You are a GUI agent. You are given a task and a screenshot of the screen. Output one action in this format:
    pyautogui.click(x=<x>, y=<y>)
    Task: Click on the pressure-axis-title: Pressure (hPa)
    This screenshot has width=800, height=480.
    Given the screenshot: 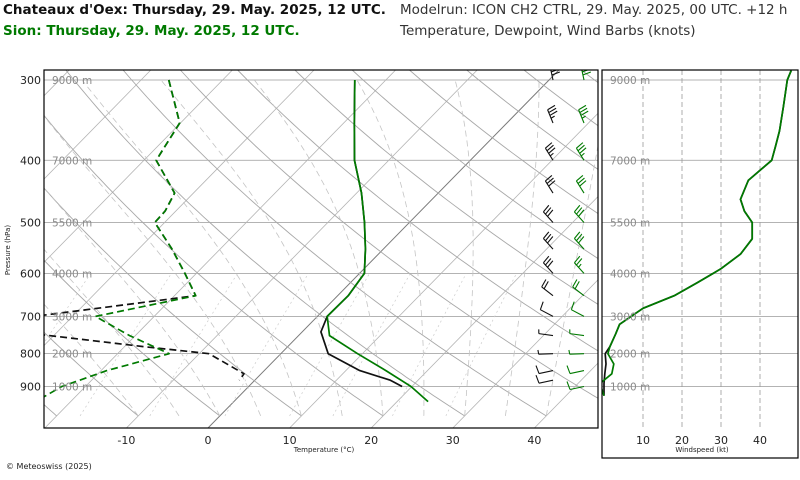 What is the action you would take?
    pyautogui.click(x=8, y=250)
    